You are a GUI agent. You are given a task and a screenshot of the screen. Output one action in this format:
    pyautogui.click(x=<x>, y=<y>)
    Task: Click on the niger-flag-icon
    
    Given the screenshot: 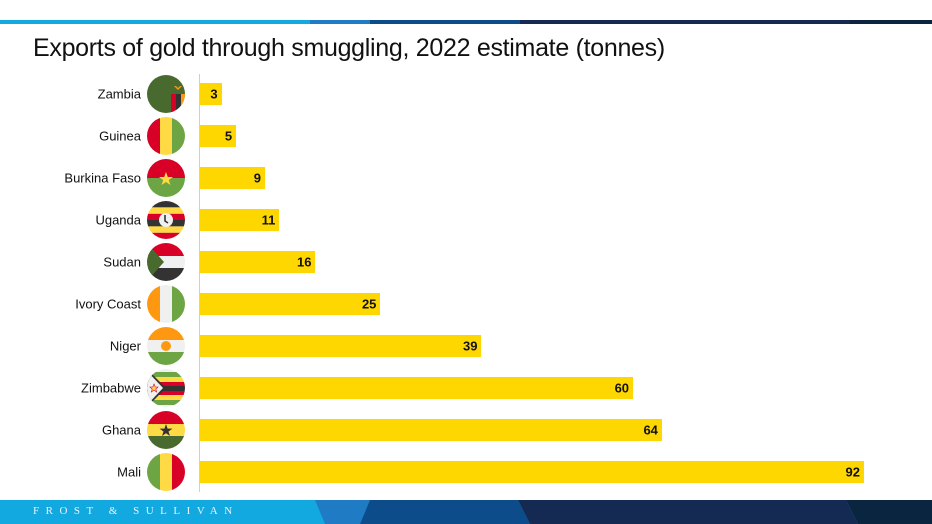 What is the action you would take?
    pyautogui.click(x=166, y=346)
    